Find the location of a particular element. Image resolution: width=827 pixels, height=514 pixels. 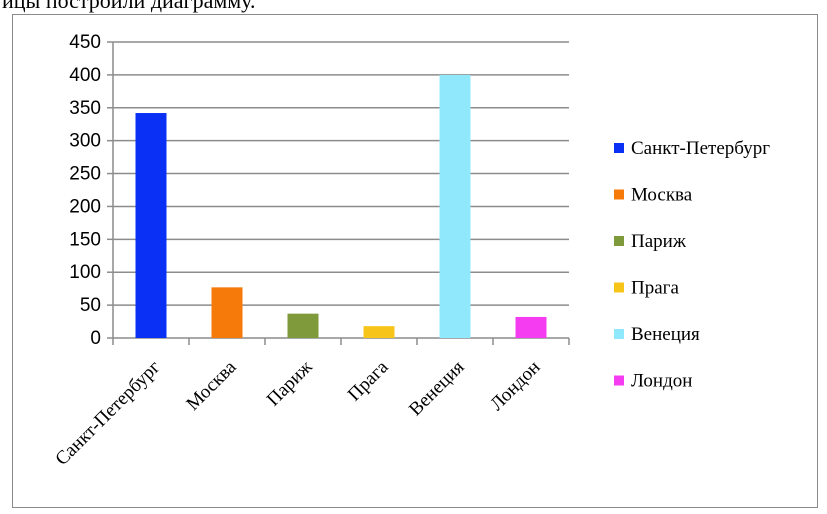

x-tick-label: Лондон is located at coordinates (515, 386).